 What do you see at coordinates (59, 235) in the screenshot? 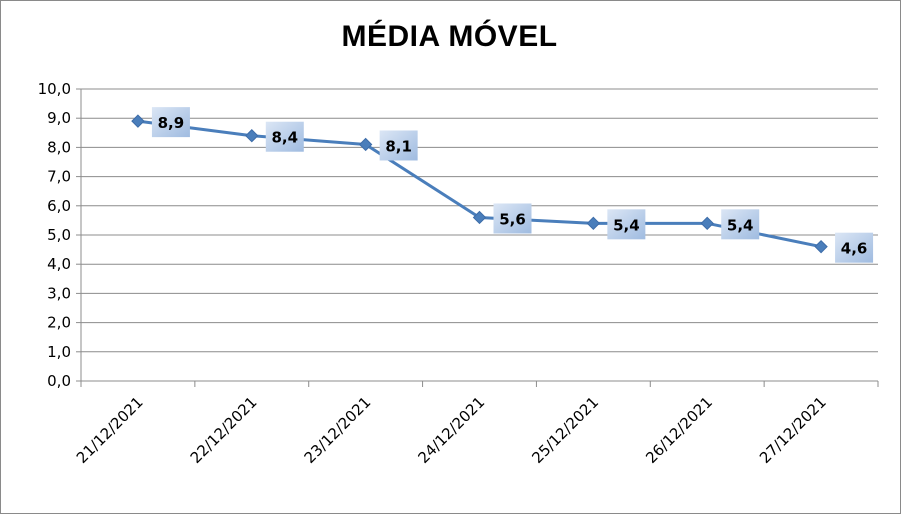
I see `y-tick-label: 5,0` at bounding box center [59, 235].